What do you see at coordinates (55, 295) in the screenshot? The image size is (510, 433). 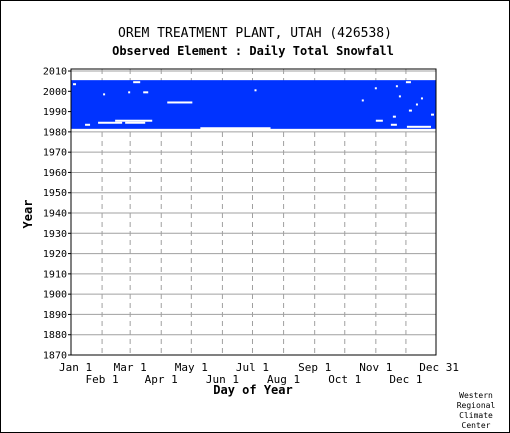 I see `y-tick-label: 1900` at bounding box center [55, 295].